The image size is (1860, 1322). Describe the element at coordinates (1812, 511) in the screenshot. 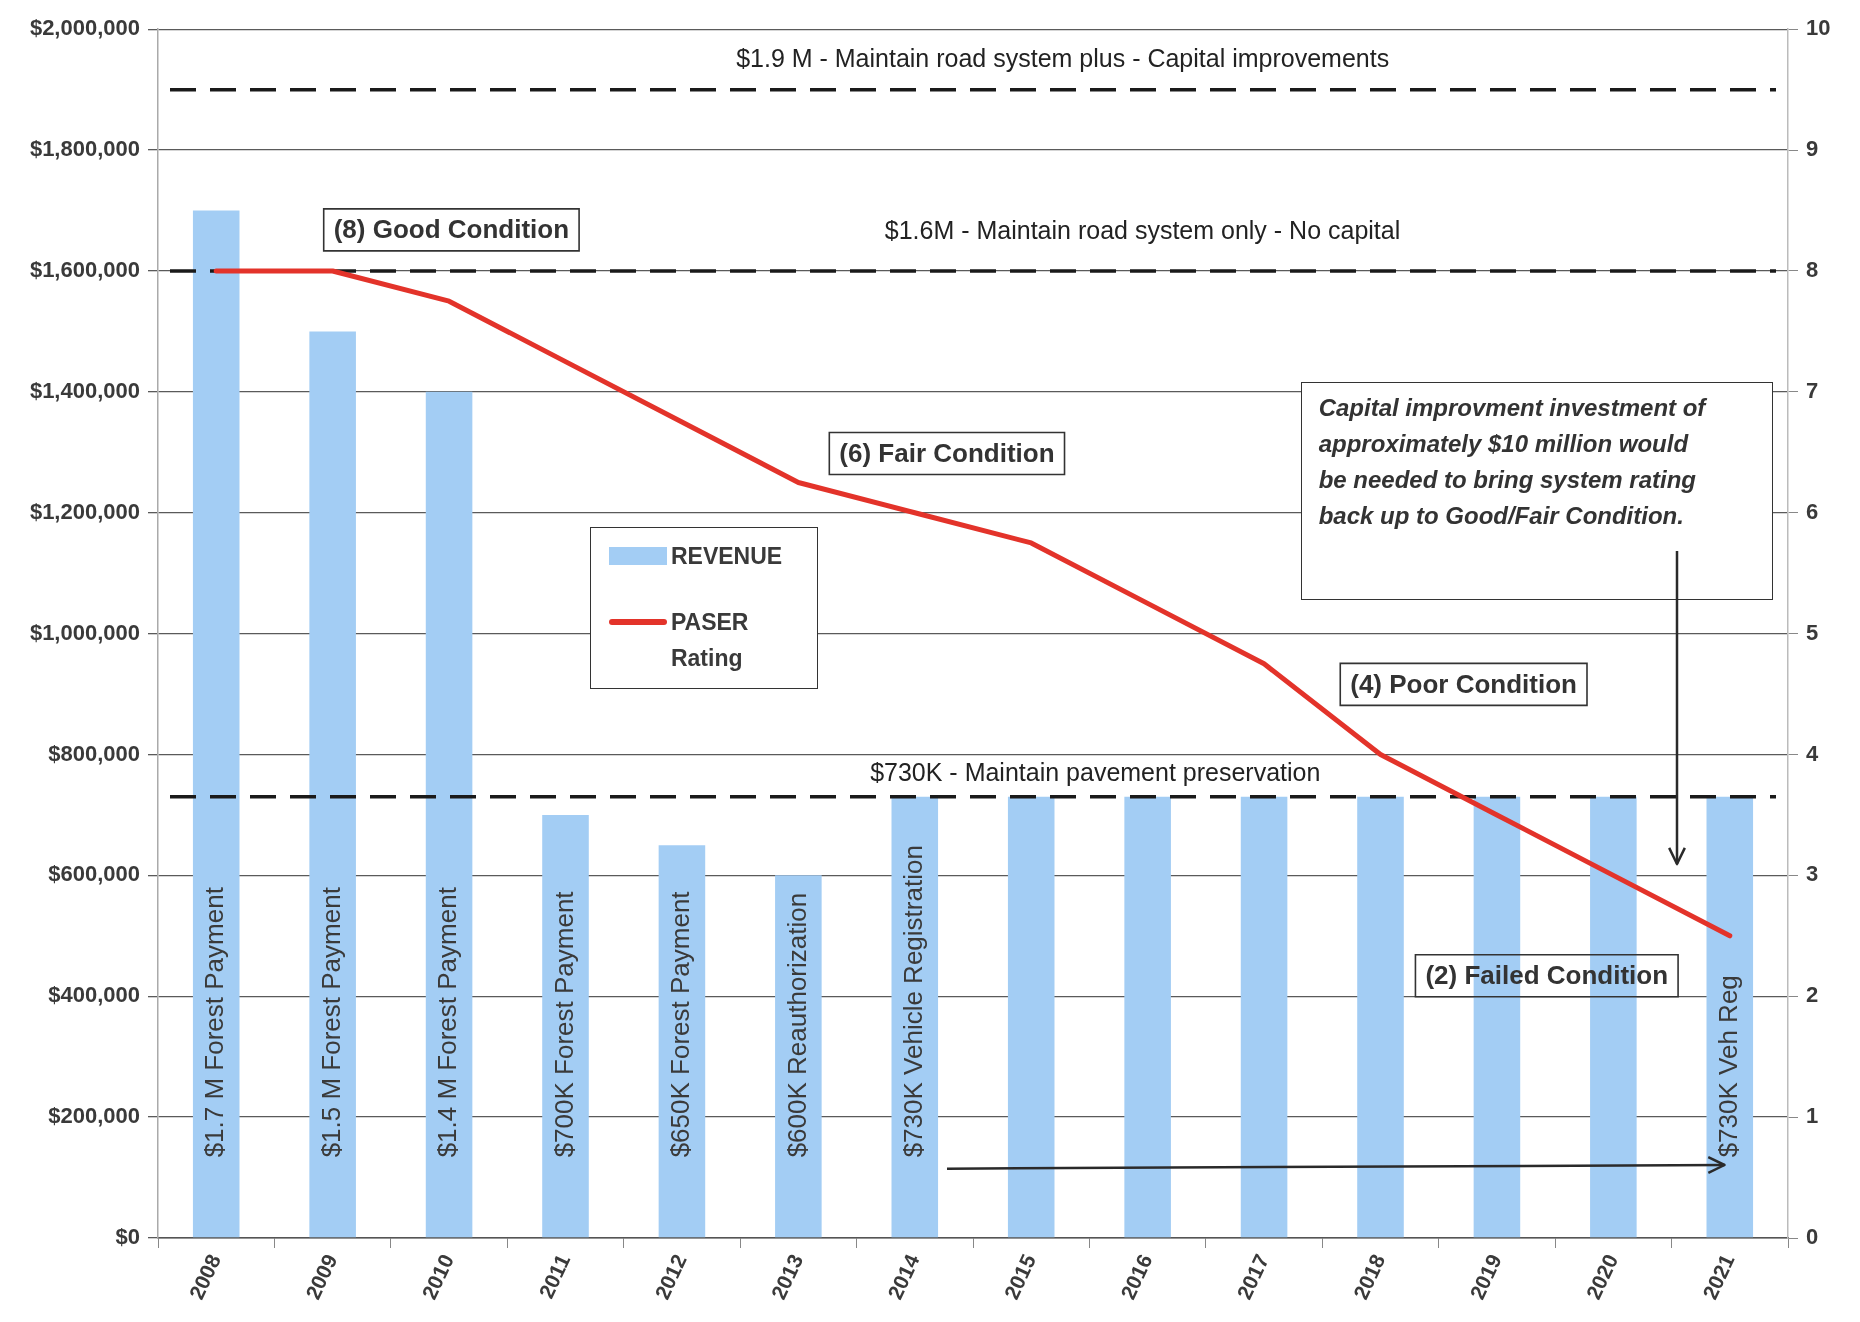

I see `y2-tick-label: 6` at that location.